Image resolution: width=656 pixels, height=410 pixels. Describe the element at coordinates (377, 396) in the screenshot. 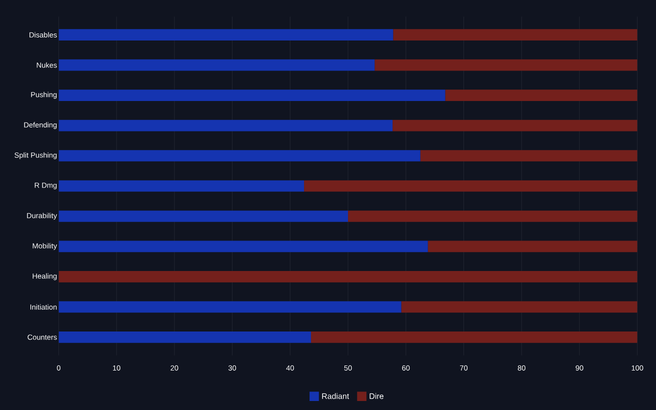

I see `legend-label: Dire` at that location.